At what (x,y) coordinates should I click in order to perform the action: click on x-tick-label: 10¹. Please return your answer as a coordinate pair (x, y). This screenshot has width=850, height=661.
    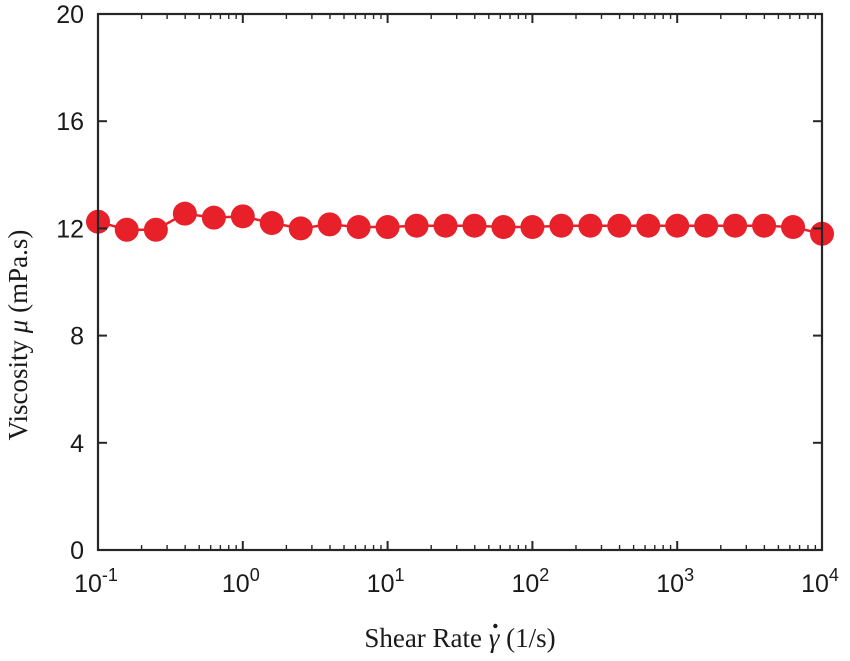
    Looking at the image, I should click on (386, 581).